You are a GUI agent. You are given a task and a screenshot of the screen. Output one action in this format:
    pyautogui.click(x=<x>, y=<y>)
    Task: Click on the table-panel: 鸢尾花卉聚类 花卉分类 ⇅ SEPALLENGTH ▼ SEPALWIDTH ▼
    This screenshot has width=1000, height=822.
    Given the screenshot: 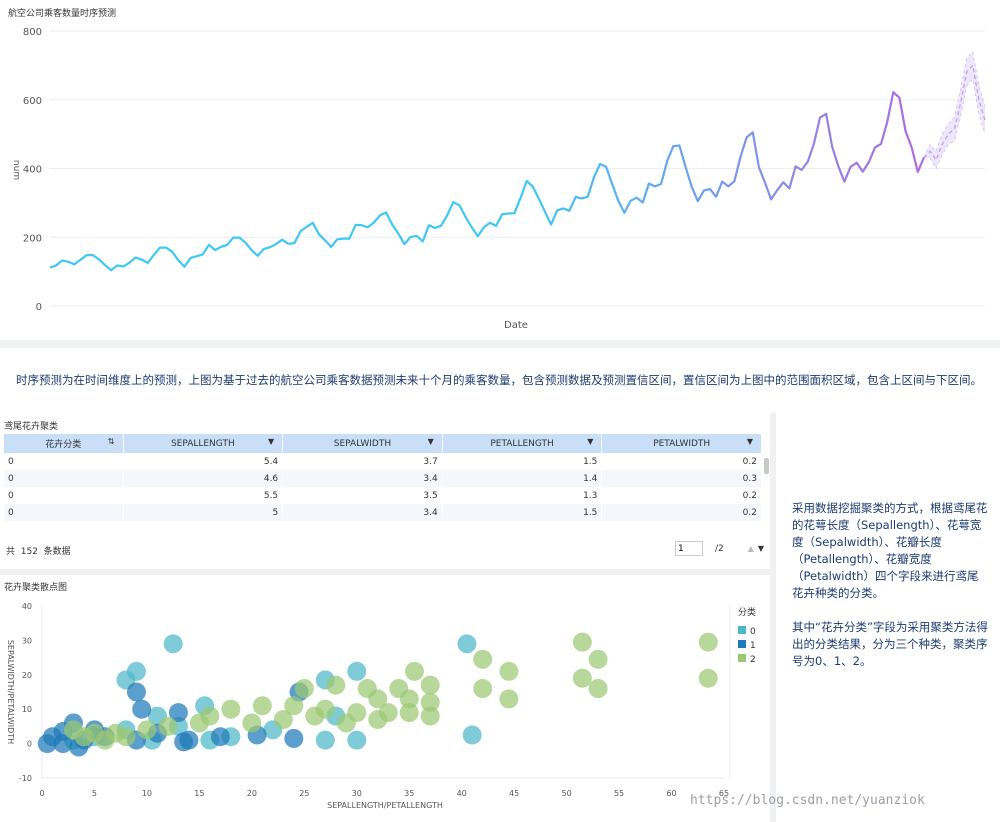 What is the action you would take?
    pyautogui.click(x=385, y=492)
    